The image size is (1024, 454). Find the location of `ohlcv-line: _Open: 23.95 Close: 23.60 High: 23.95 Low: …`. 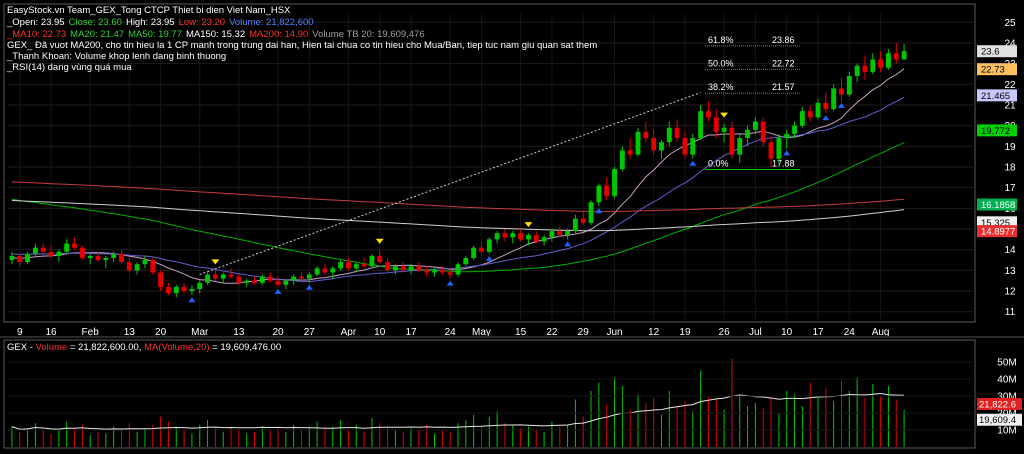

ohlcv-line: _Open: 23.95 Close: 23.60 High: 23.95 Low: … is located at coordinates (160, 22).